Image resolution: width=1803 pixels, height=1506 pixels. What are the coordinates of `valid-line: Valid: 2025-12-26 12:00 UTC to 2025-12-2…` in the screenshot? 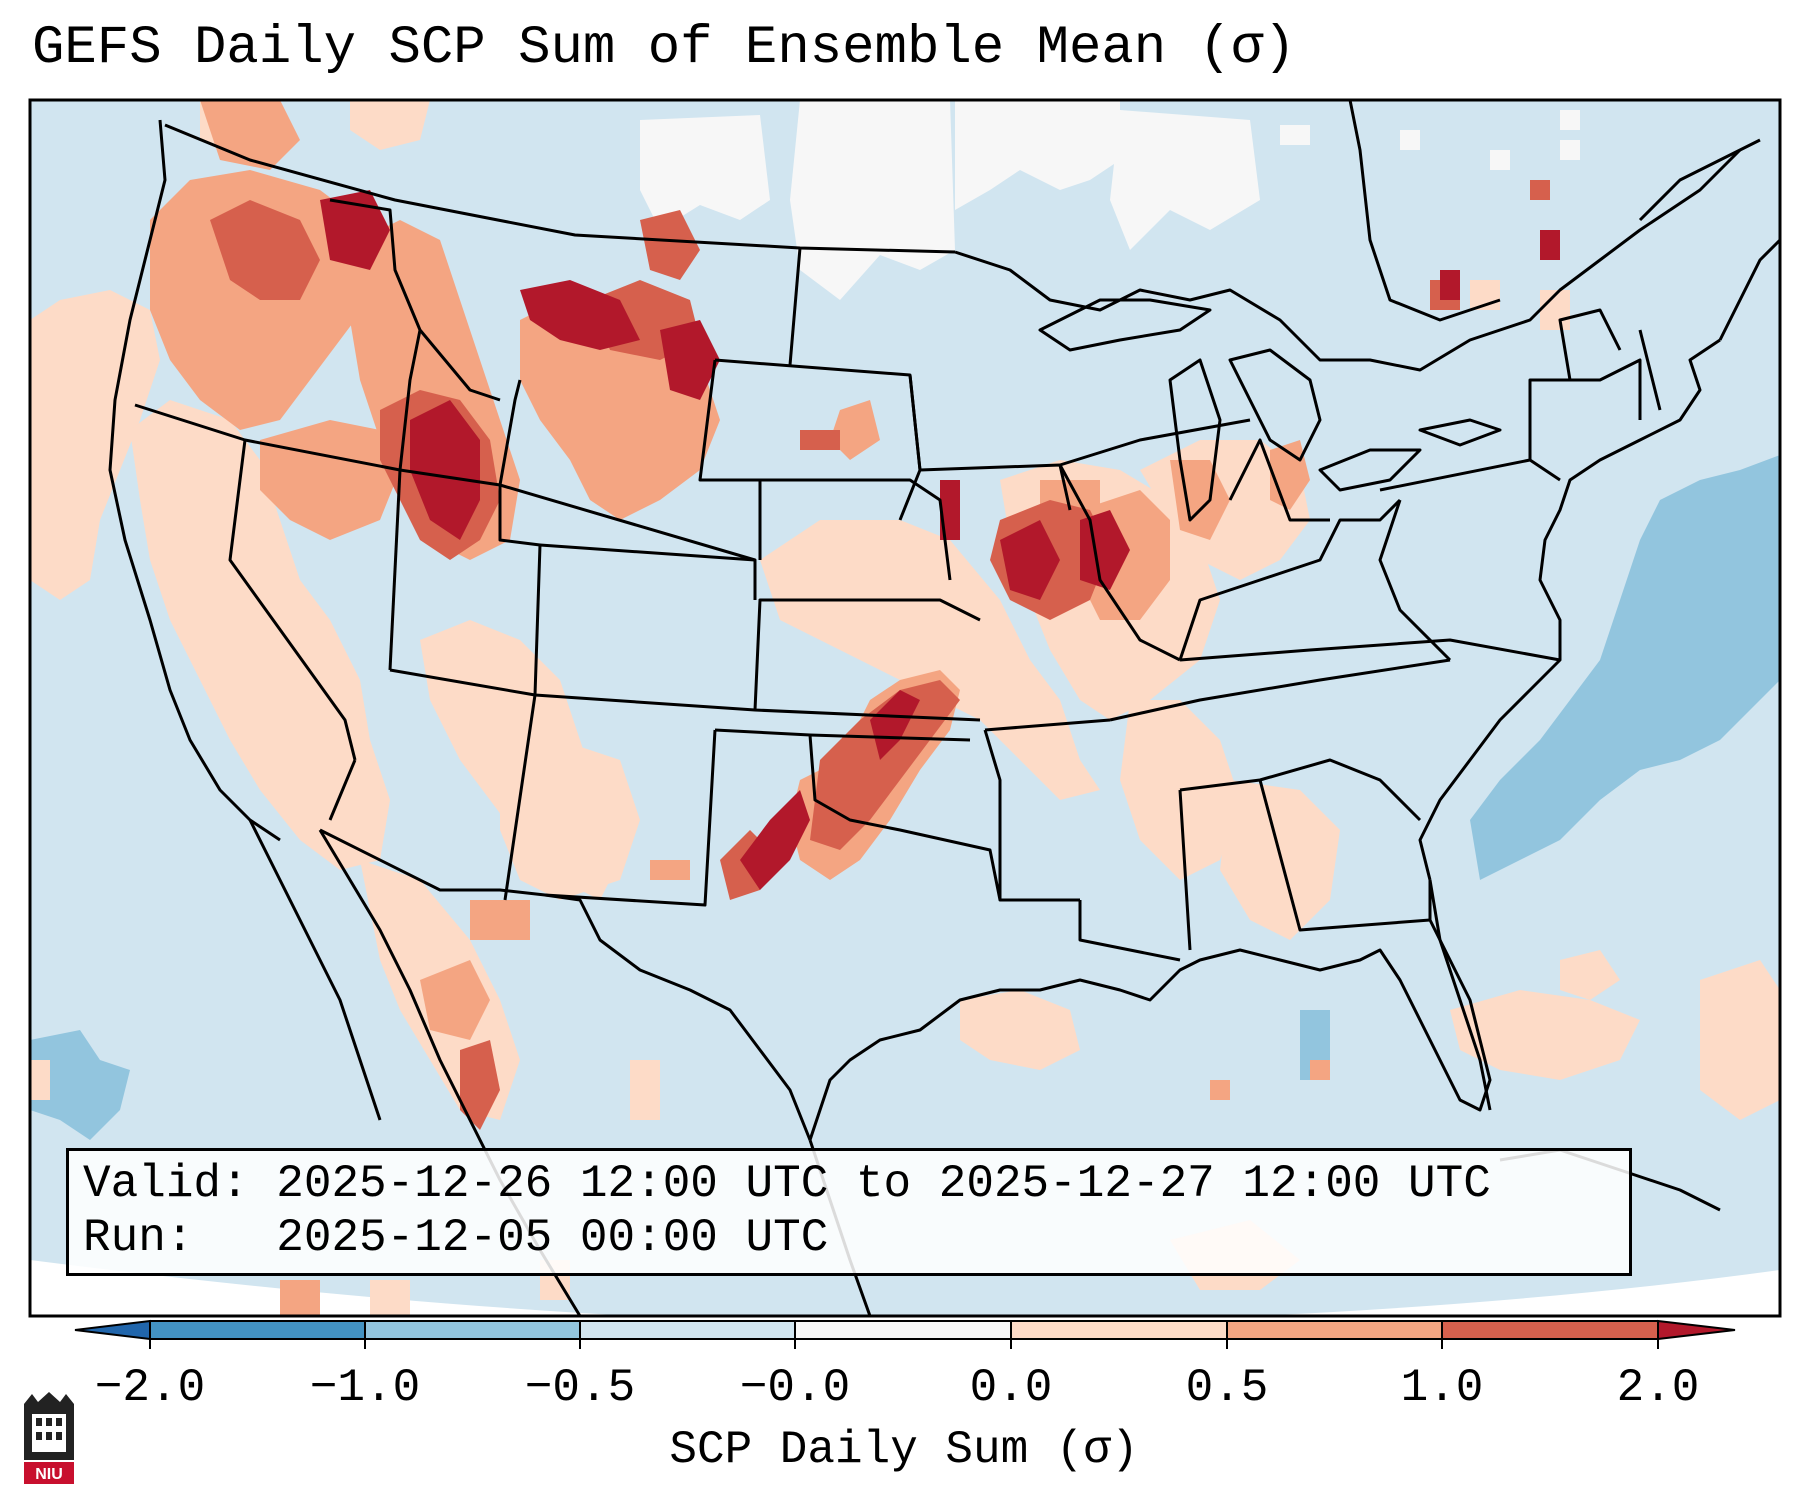 It's located at (787, 1184).